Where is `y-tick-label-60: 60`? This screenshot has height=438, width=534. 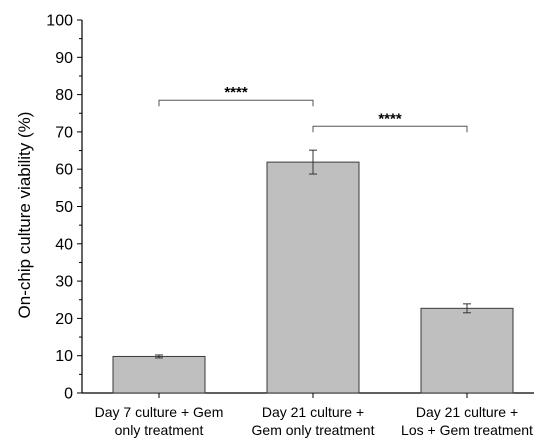
y-tick-label-60: 60 is located at coordinates (64, 170).